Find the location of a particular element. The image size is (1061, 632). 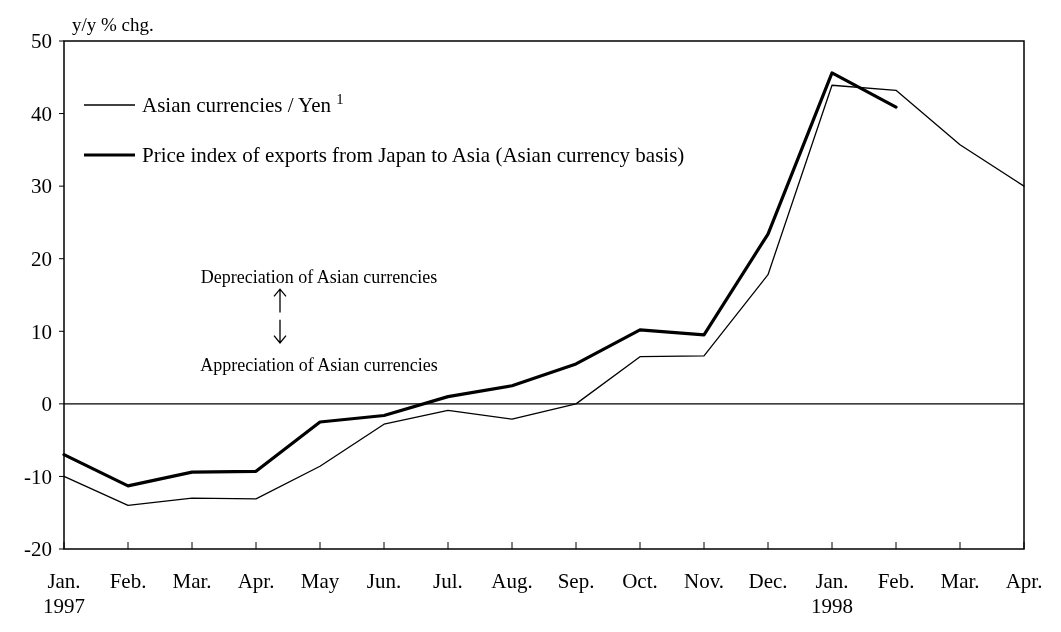

y-tick-label: 20 is located at coordinates (41, 259).